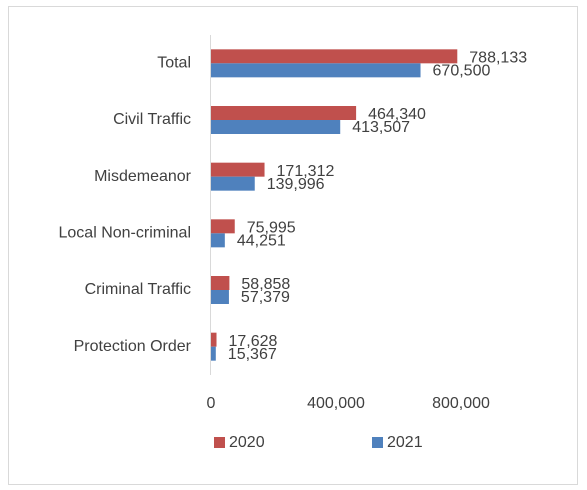 The image size is (587, 490). What do you see at coordinates (261, 241) in the screenshot?
I see `data-label: 44,251` at bounding box center [261, 241].